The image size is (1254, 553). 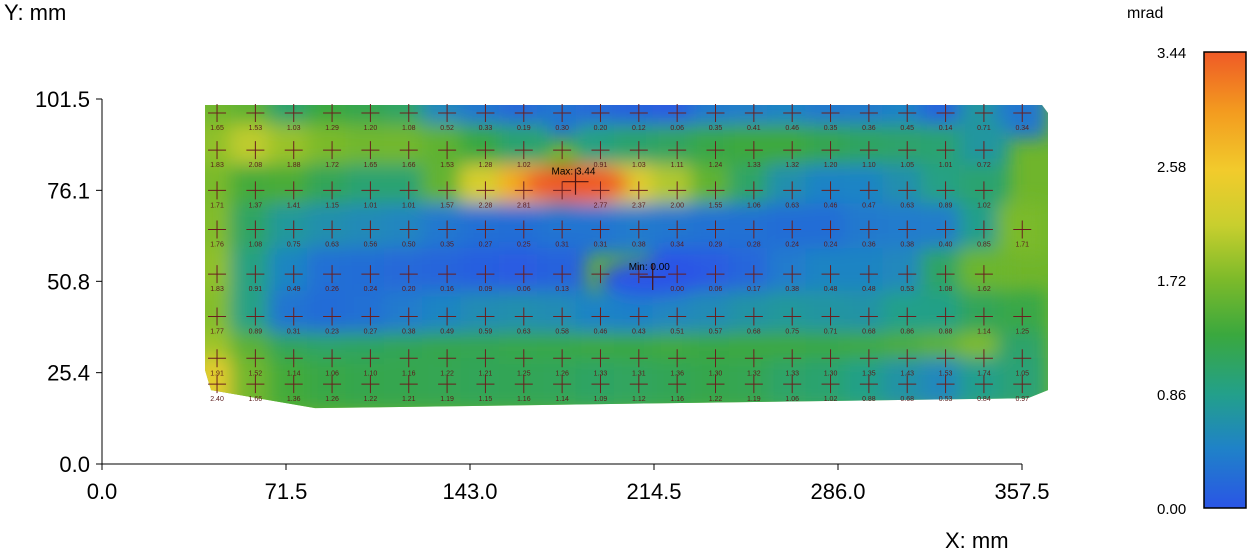 I want to click on grid-value-label: 0.75, so click(x=792, y=332).